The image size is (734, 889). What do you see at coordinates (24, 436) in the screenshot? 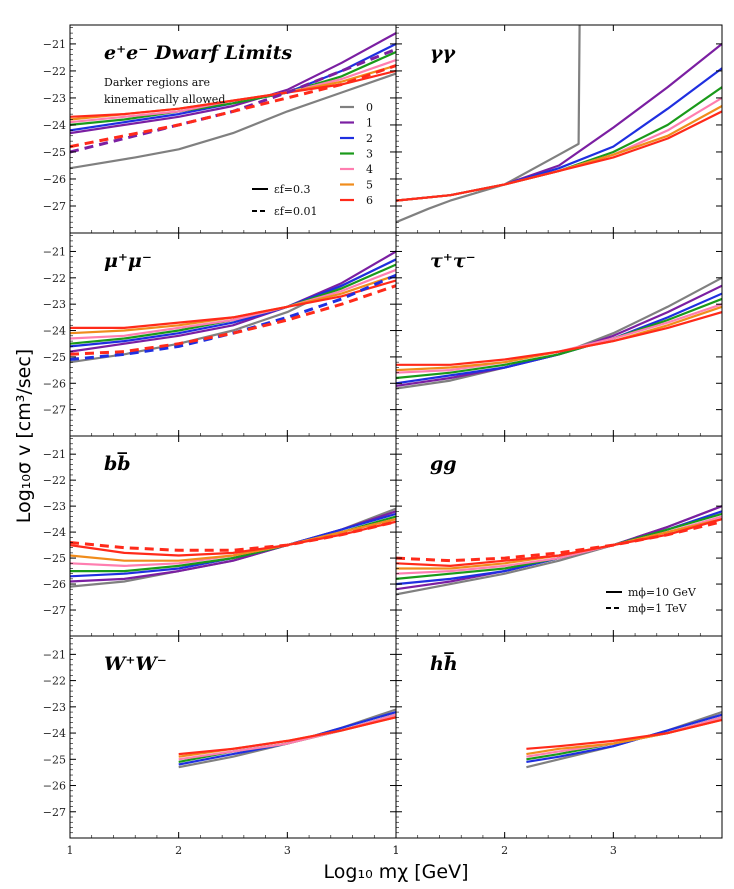
I see `y-axis-label: Log₁₀σ v [cm³/sec]` at bounding box center [24, 436].